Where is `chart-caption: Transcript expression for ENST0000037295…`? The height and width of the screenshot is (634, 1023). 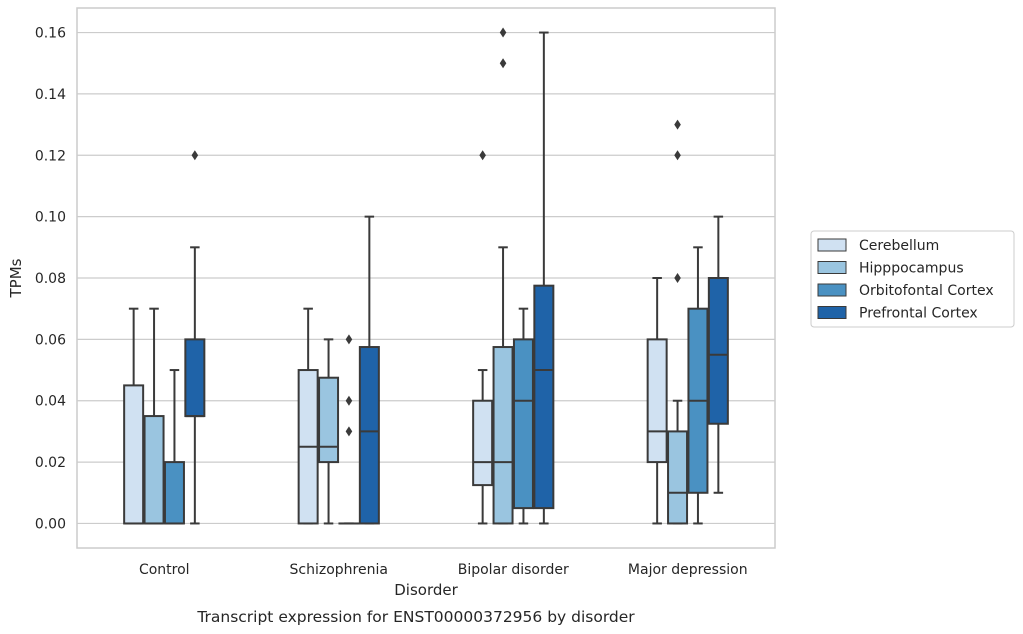
chart-caption: Transcript expression for ENST0000037295… is located at coordinates (415, 617).